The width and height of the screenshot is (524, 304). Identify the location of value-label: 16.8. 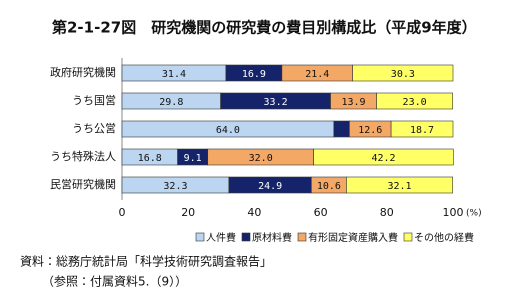
(150, 158).